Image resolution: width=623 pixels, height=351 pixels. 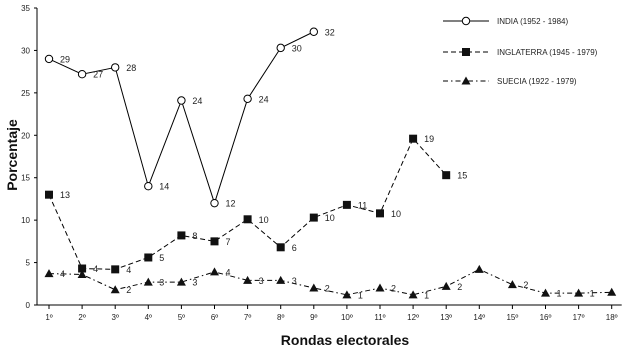 I want to click on x-tick-label: 6º, so click(x=214, y=317).